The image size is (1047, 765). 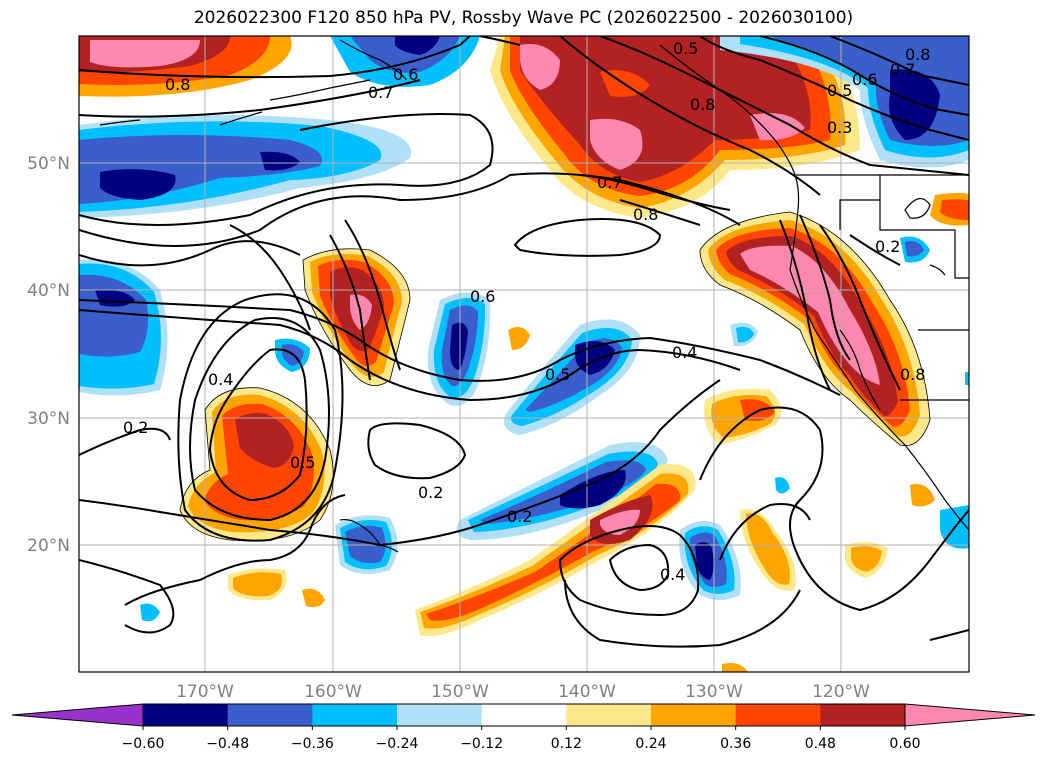 I want to click on lon-tick-label: 170°W, so click(x=205, y=692).